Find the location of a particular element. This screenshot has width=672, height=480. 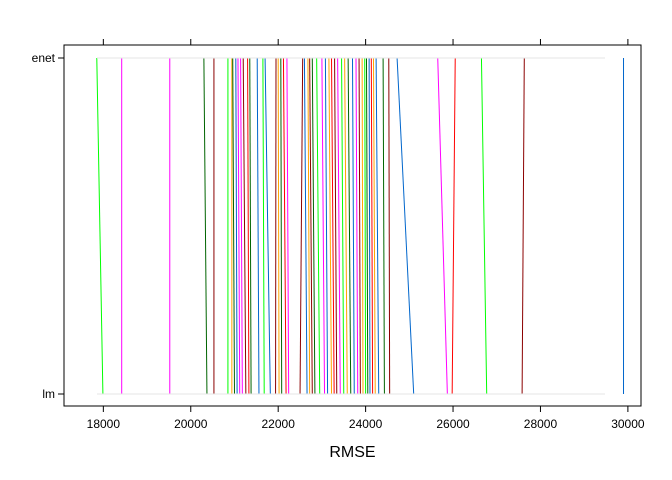

x-tick-label: 20000 is located at coordinates (191, 424).